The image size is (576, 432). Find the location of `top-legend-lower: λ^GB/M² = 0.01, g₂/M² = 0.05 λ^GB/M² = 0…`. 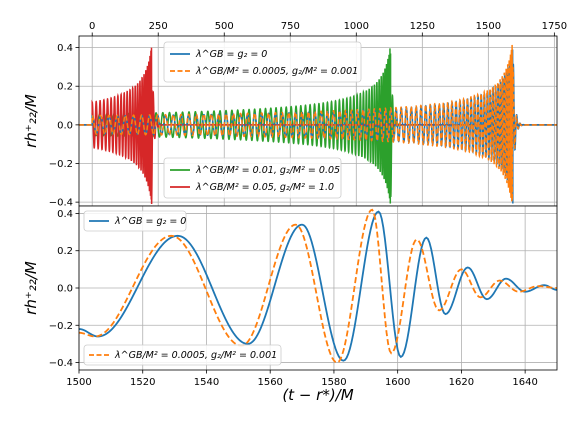

top-legend-lower: λ^GB/M² = 0.01, g₂/M² = 0.05 λ^GB/M² = 0… is located at coordinates (252, 178).